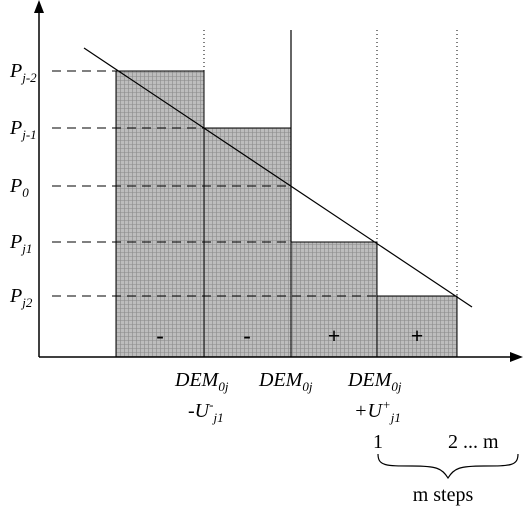 This screenshot has width=528, height=509. I want to click on x-axis-arrow, so click(516, 357).